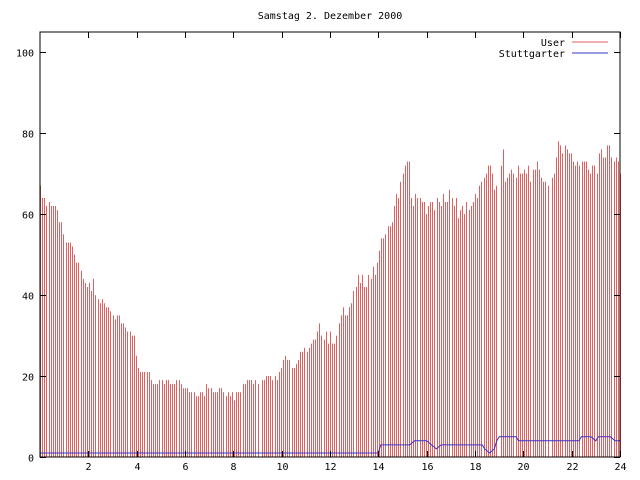 This screenshot has height=480, width=640. I want to click on x-tick-label: 24, so click(620, 467).